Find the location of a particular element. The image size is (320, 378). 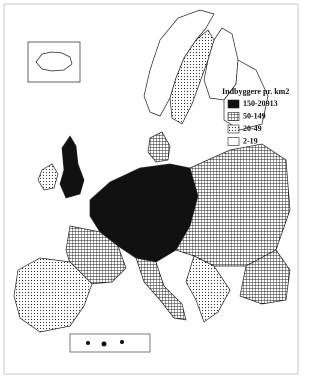

iceland is located at coordinates (54, 61).